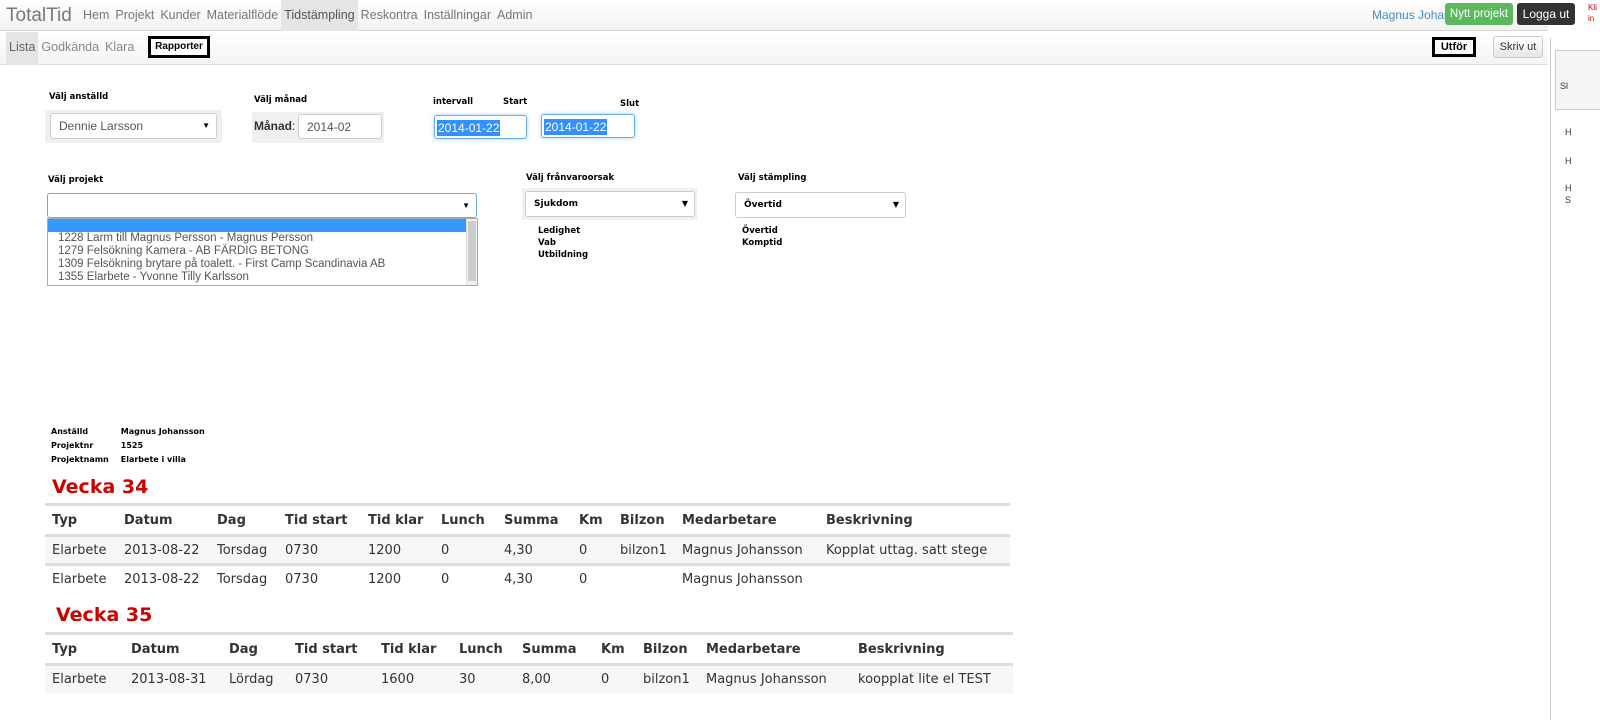 The image size is (1600, 720). Describe the element at coordinates (22, 48) in the screenshot. I see `subnav-lista: Lista` at that location.